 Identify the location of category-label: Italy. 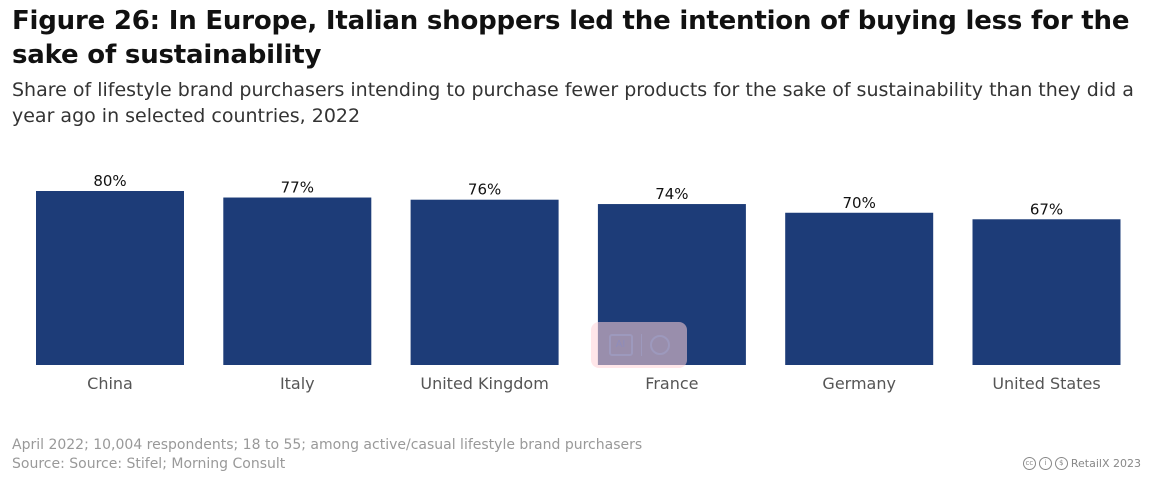
(297, 383).